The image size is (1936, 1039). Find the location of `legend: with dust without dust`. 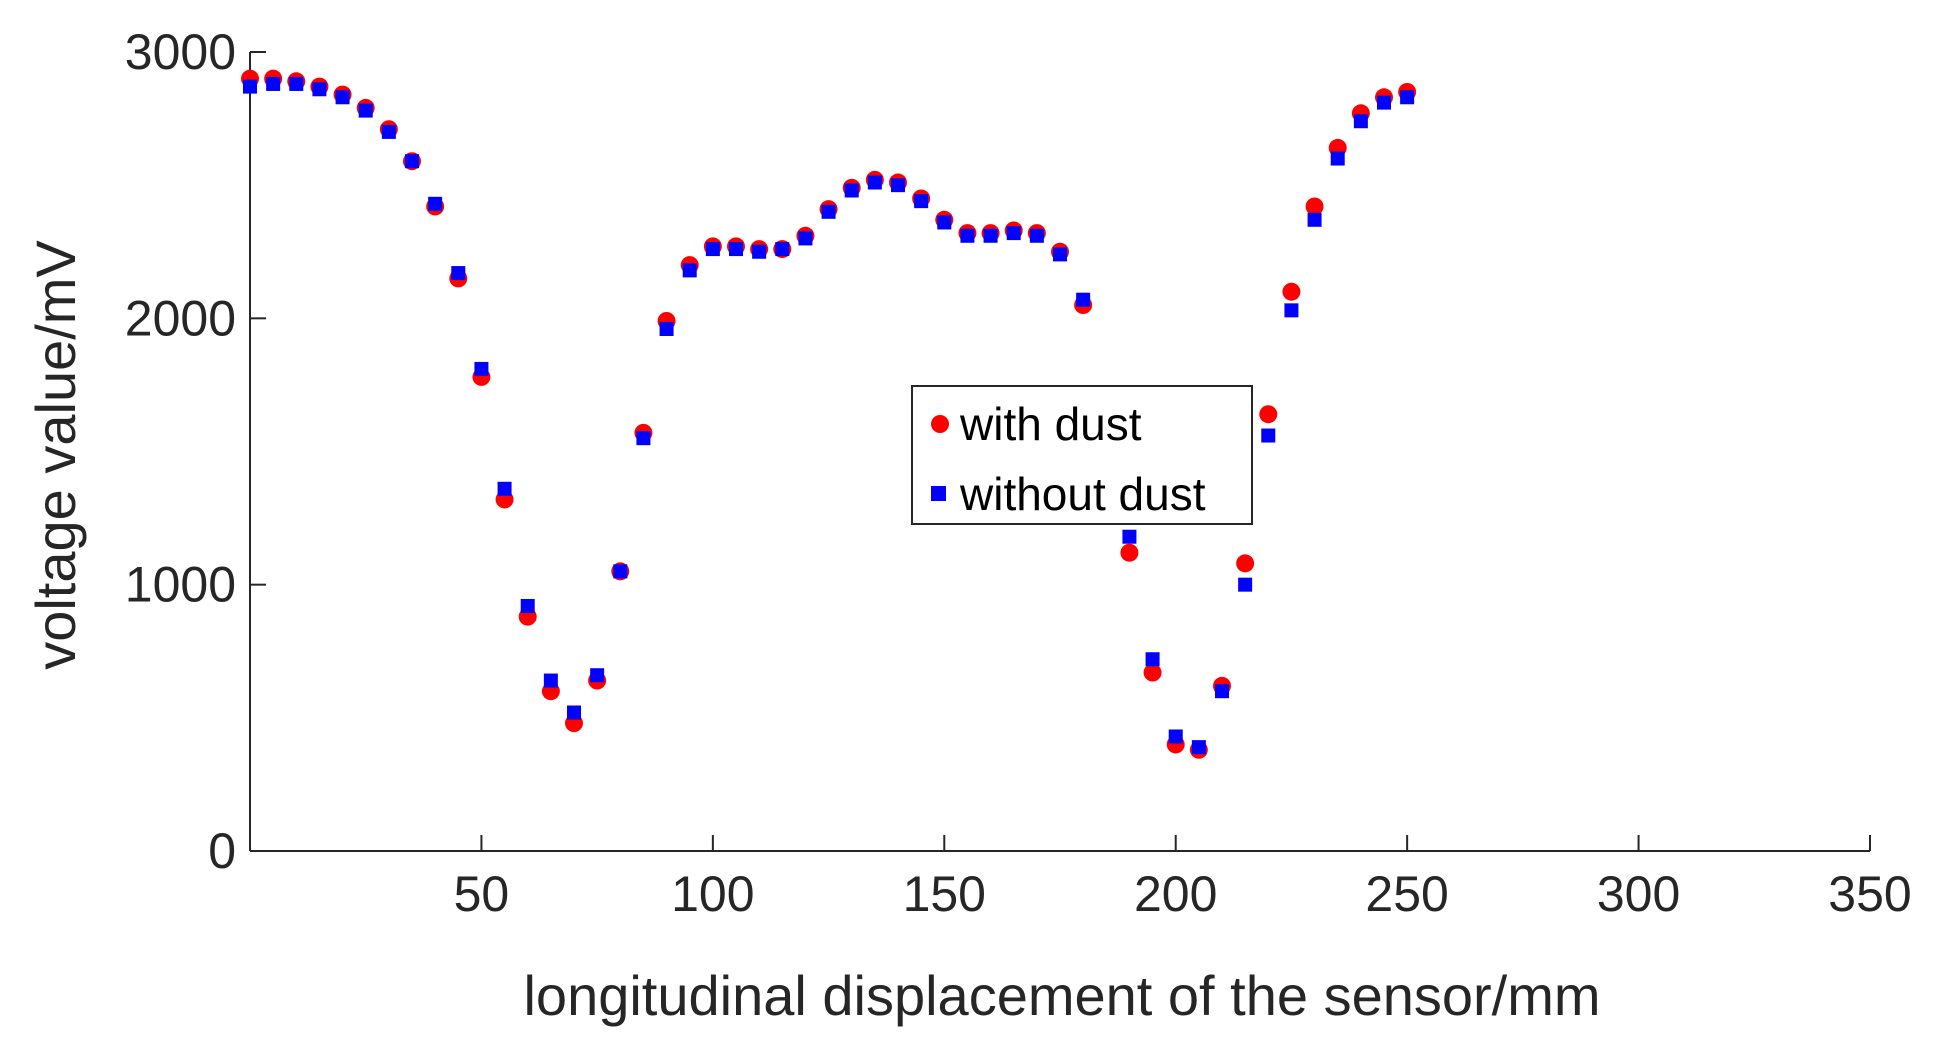

legend: with dust without dust is located at coordinates (1082, 455).